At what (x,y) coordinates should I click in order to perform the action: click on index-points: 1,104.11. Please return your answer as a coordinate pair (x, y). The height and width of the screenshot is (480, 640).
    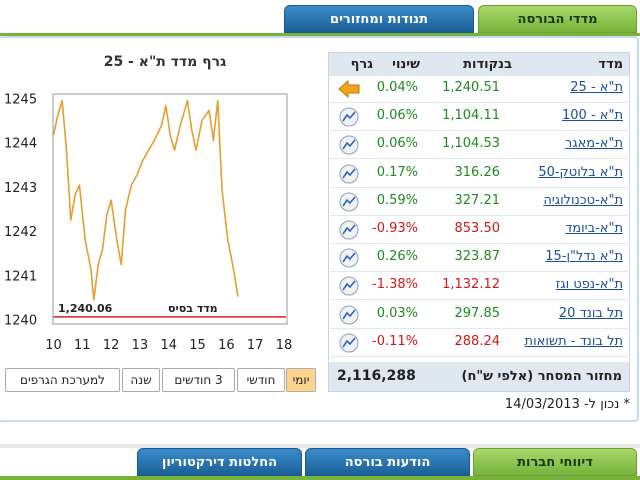
    Looking at the image, I should click on (471, 116).